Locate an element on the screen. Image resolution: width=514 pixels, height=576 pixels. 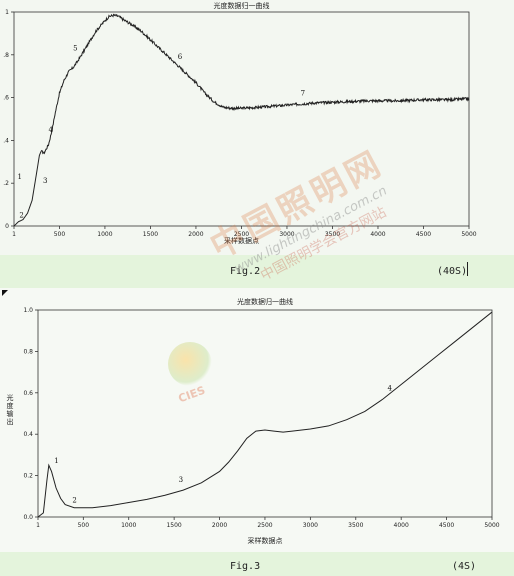
y-tick-label: 0.6 is located at coordinates (28, 393).